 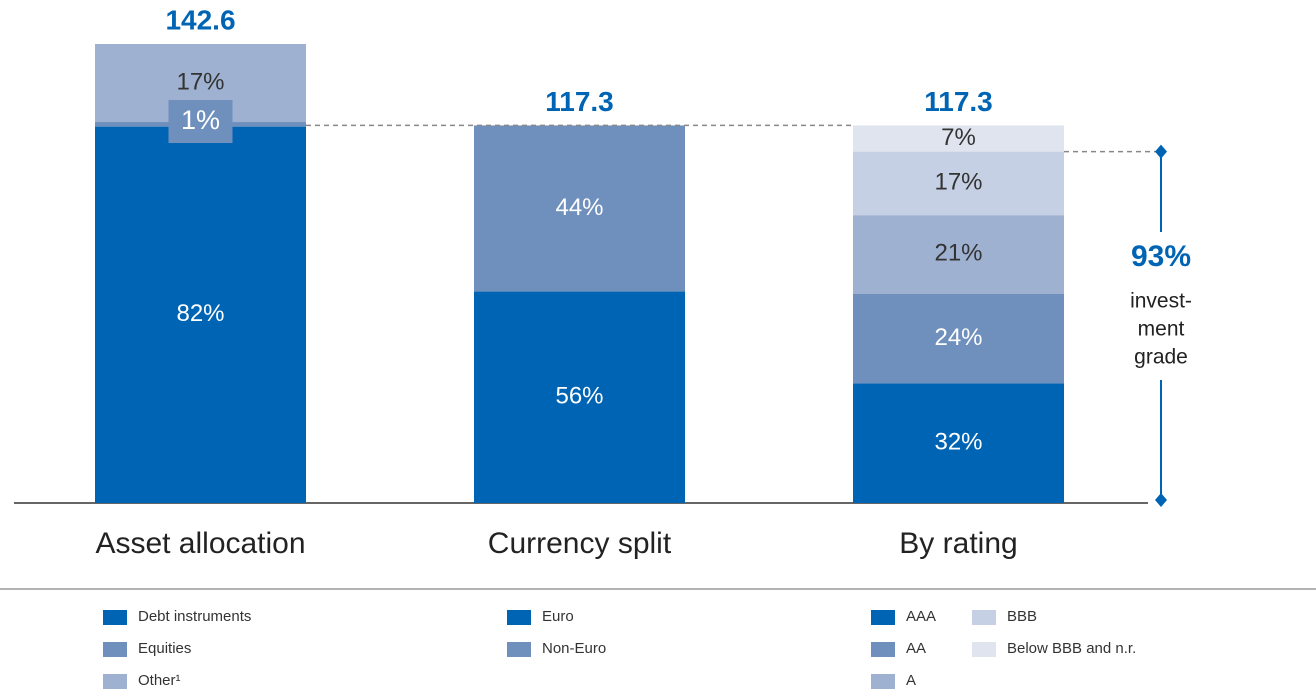 I want to click on legend-label: BBB, so click(x=1022, y=616).